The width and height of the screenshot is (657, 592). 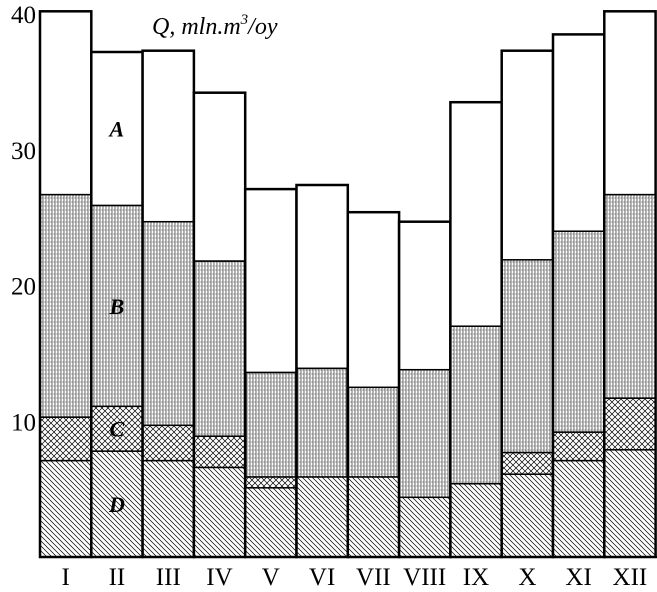 What do you see at coordinates (23, 219) in the screenshot?
I see `y-tick-labels: 10 20 30 40` at bounding box center [23, 219].